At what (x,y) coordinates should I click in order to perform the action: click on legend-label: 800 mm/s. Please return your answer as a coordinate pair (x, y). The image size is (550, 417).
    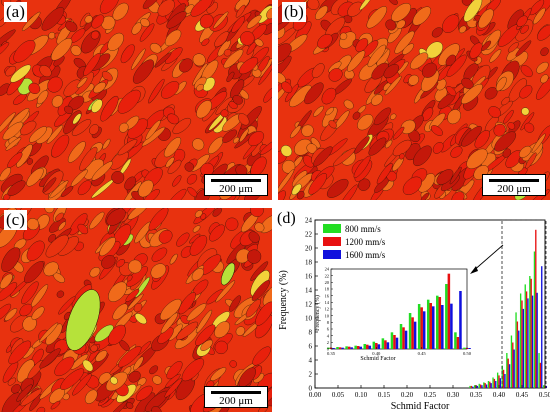
    Looking at the image, I should click on (363, 229).